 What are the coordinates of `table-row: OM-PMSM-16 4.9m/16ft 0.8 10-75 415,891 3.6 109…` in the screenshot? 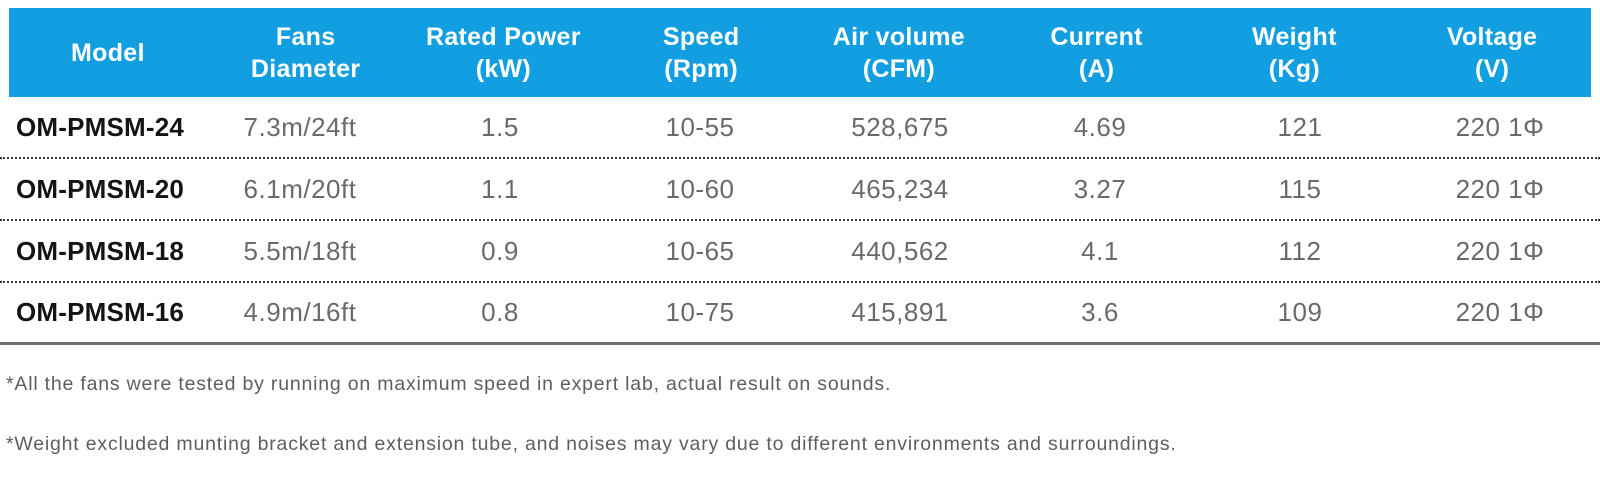 It's located at (800, 314).